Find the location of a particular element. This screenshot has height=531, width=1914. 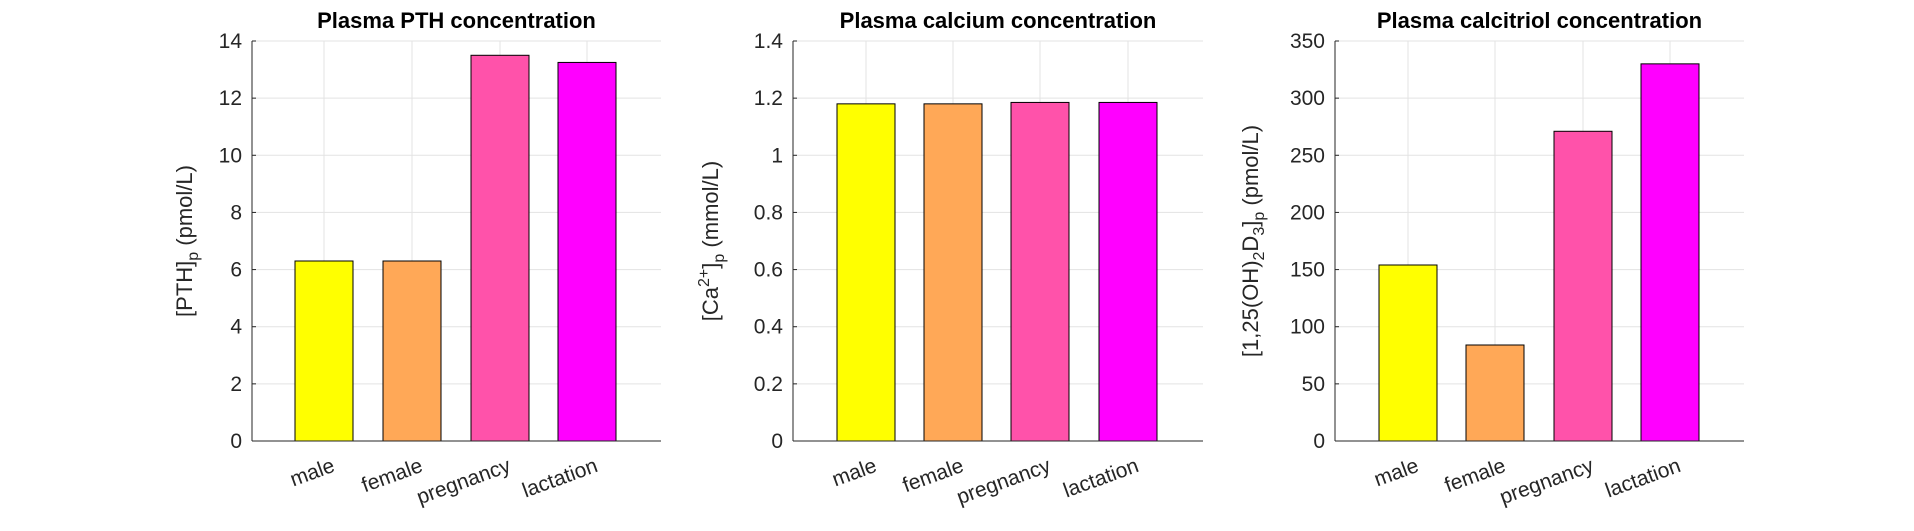

y-tick-label: 150 is located at coordinates (1307, 270).